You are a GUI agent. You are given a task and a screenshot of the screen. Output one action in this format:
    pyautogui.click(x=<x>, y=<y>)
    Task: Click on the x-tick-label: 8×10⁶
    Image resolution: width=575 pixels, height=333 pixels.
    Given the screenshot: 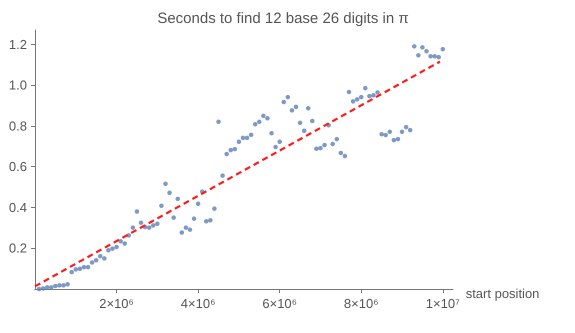 What is the action you would take?
    pyautogui.click(x=361, y=303)
    